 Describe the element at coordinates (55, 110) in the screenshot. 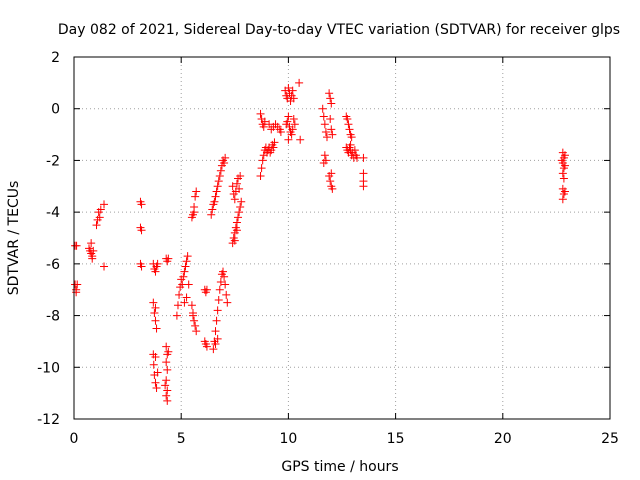

I see `y-tick-label: 0` at that location.